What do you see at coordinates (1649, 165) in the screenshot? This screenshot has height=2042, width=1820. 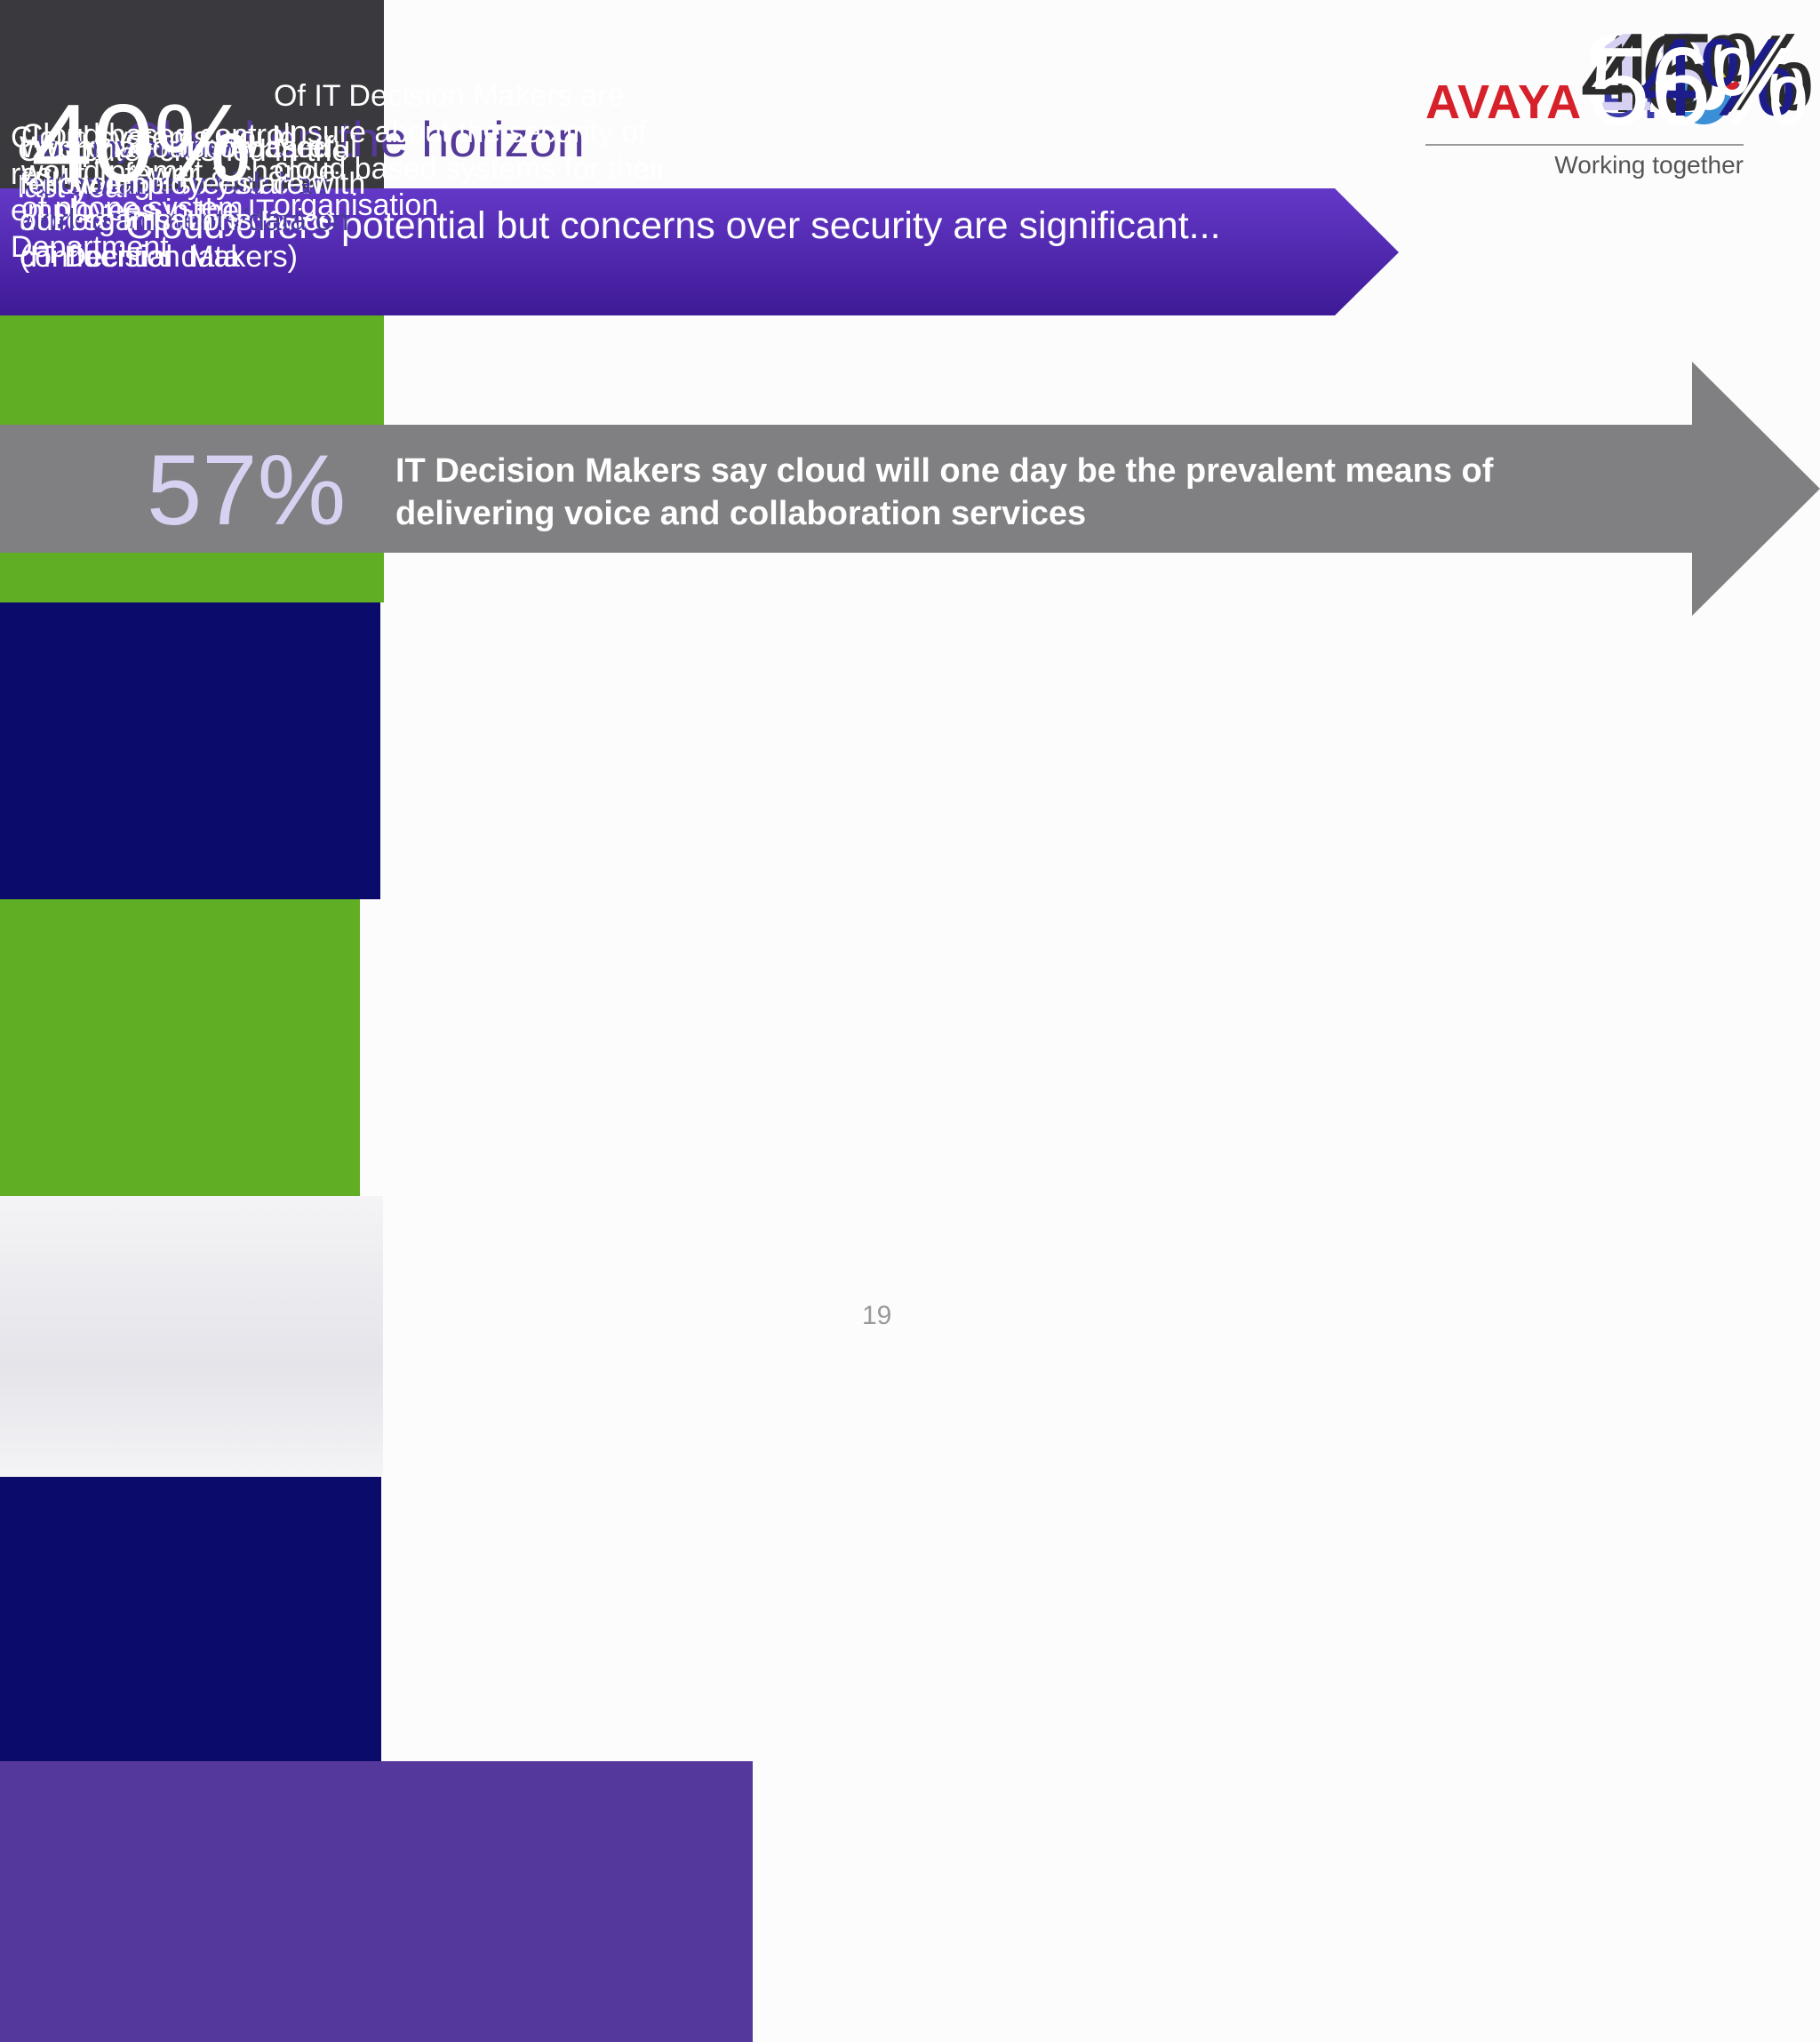 I see `tagline: Working together` at bounding box center [1649, 165].